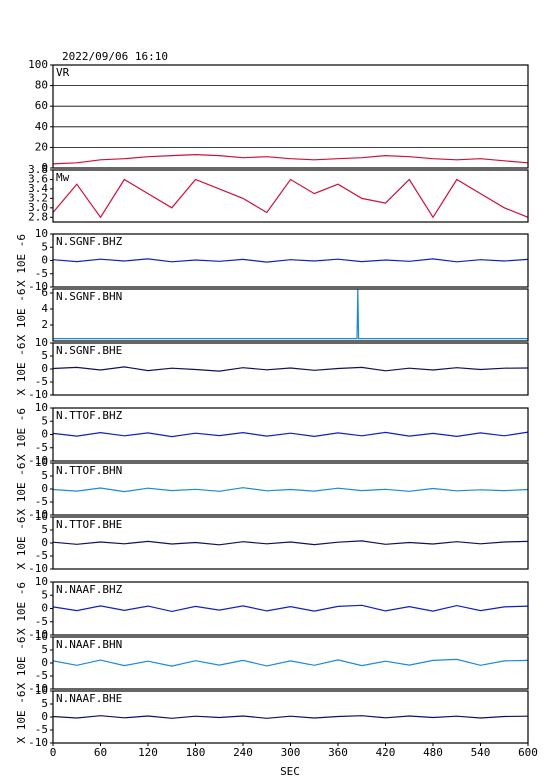  I want to click on panel-label: N.NAAF.BHE, so click(89, 698).